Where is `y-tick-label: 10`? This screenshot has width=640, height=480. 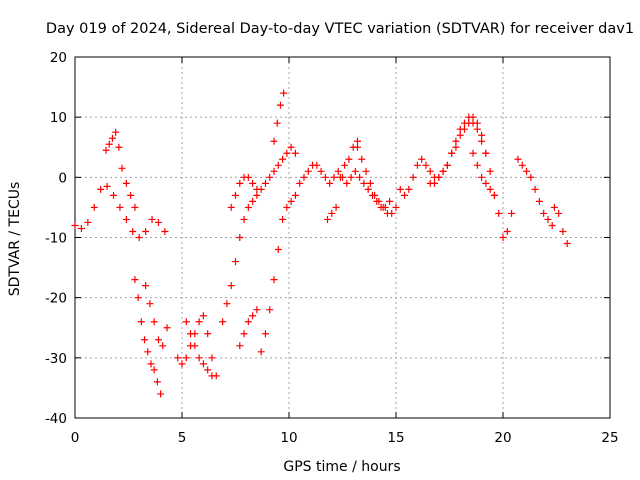 y-tick-label: 10 is located at coordinates (58, 118).